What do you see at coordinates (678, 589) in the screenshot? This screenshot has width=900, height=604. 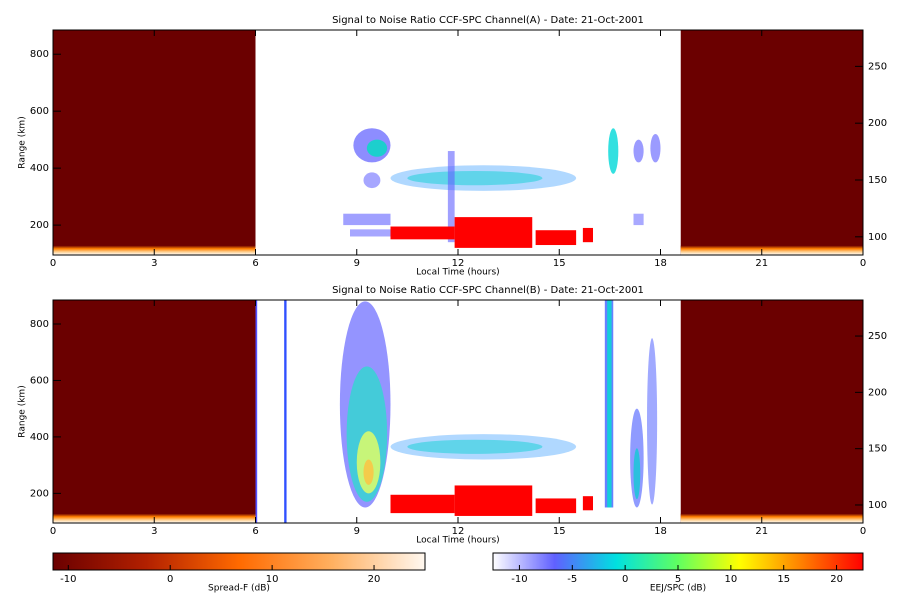 I see `colorbar-label: EEJ/SPC (dB)` at bounding box center [678, 589].